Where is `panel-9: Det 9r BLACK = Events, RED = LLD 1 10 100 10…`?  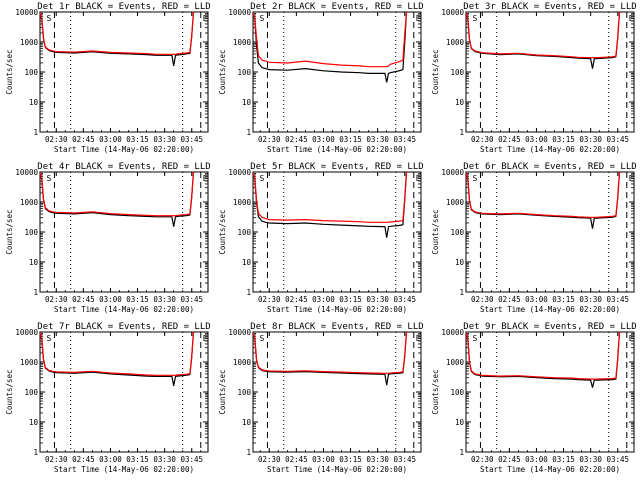
panel-9: Det 9r BLACK = Events, RED = LLD 1 10 100 10… is located at coordinates (534, 398).